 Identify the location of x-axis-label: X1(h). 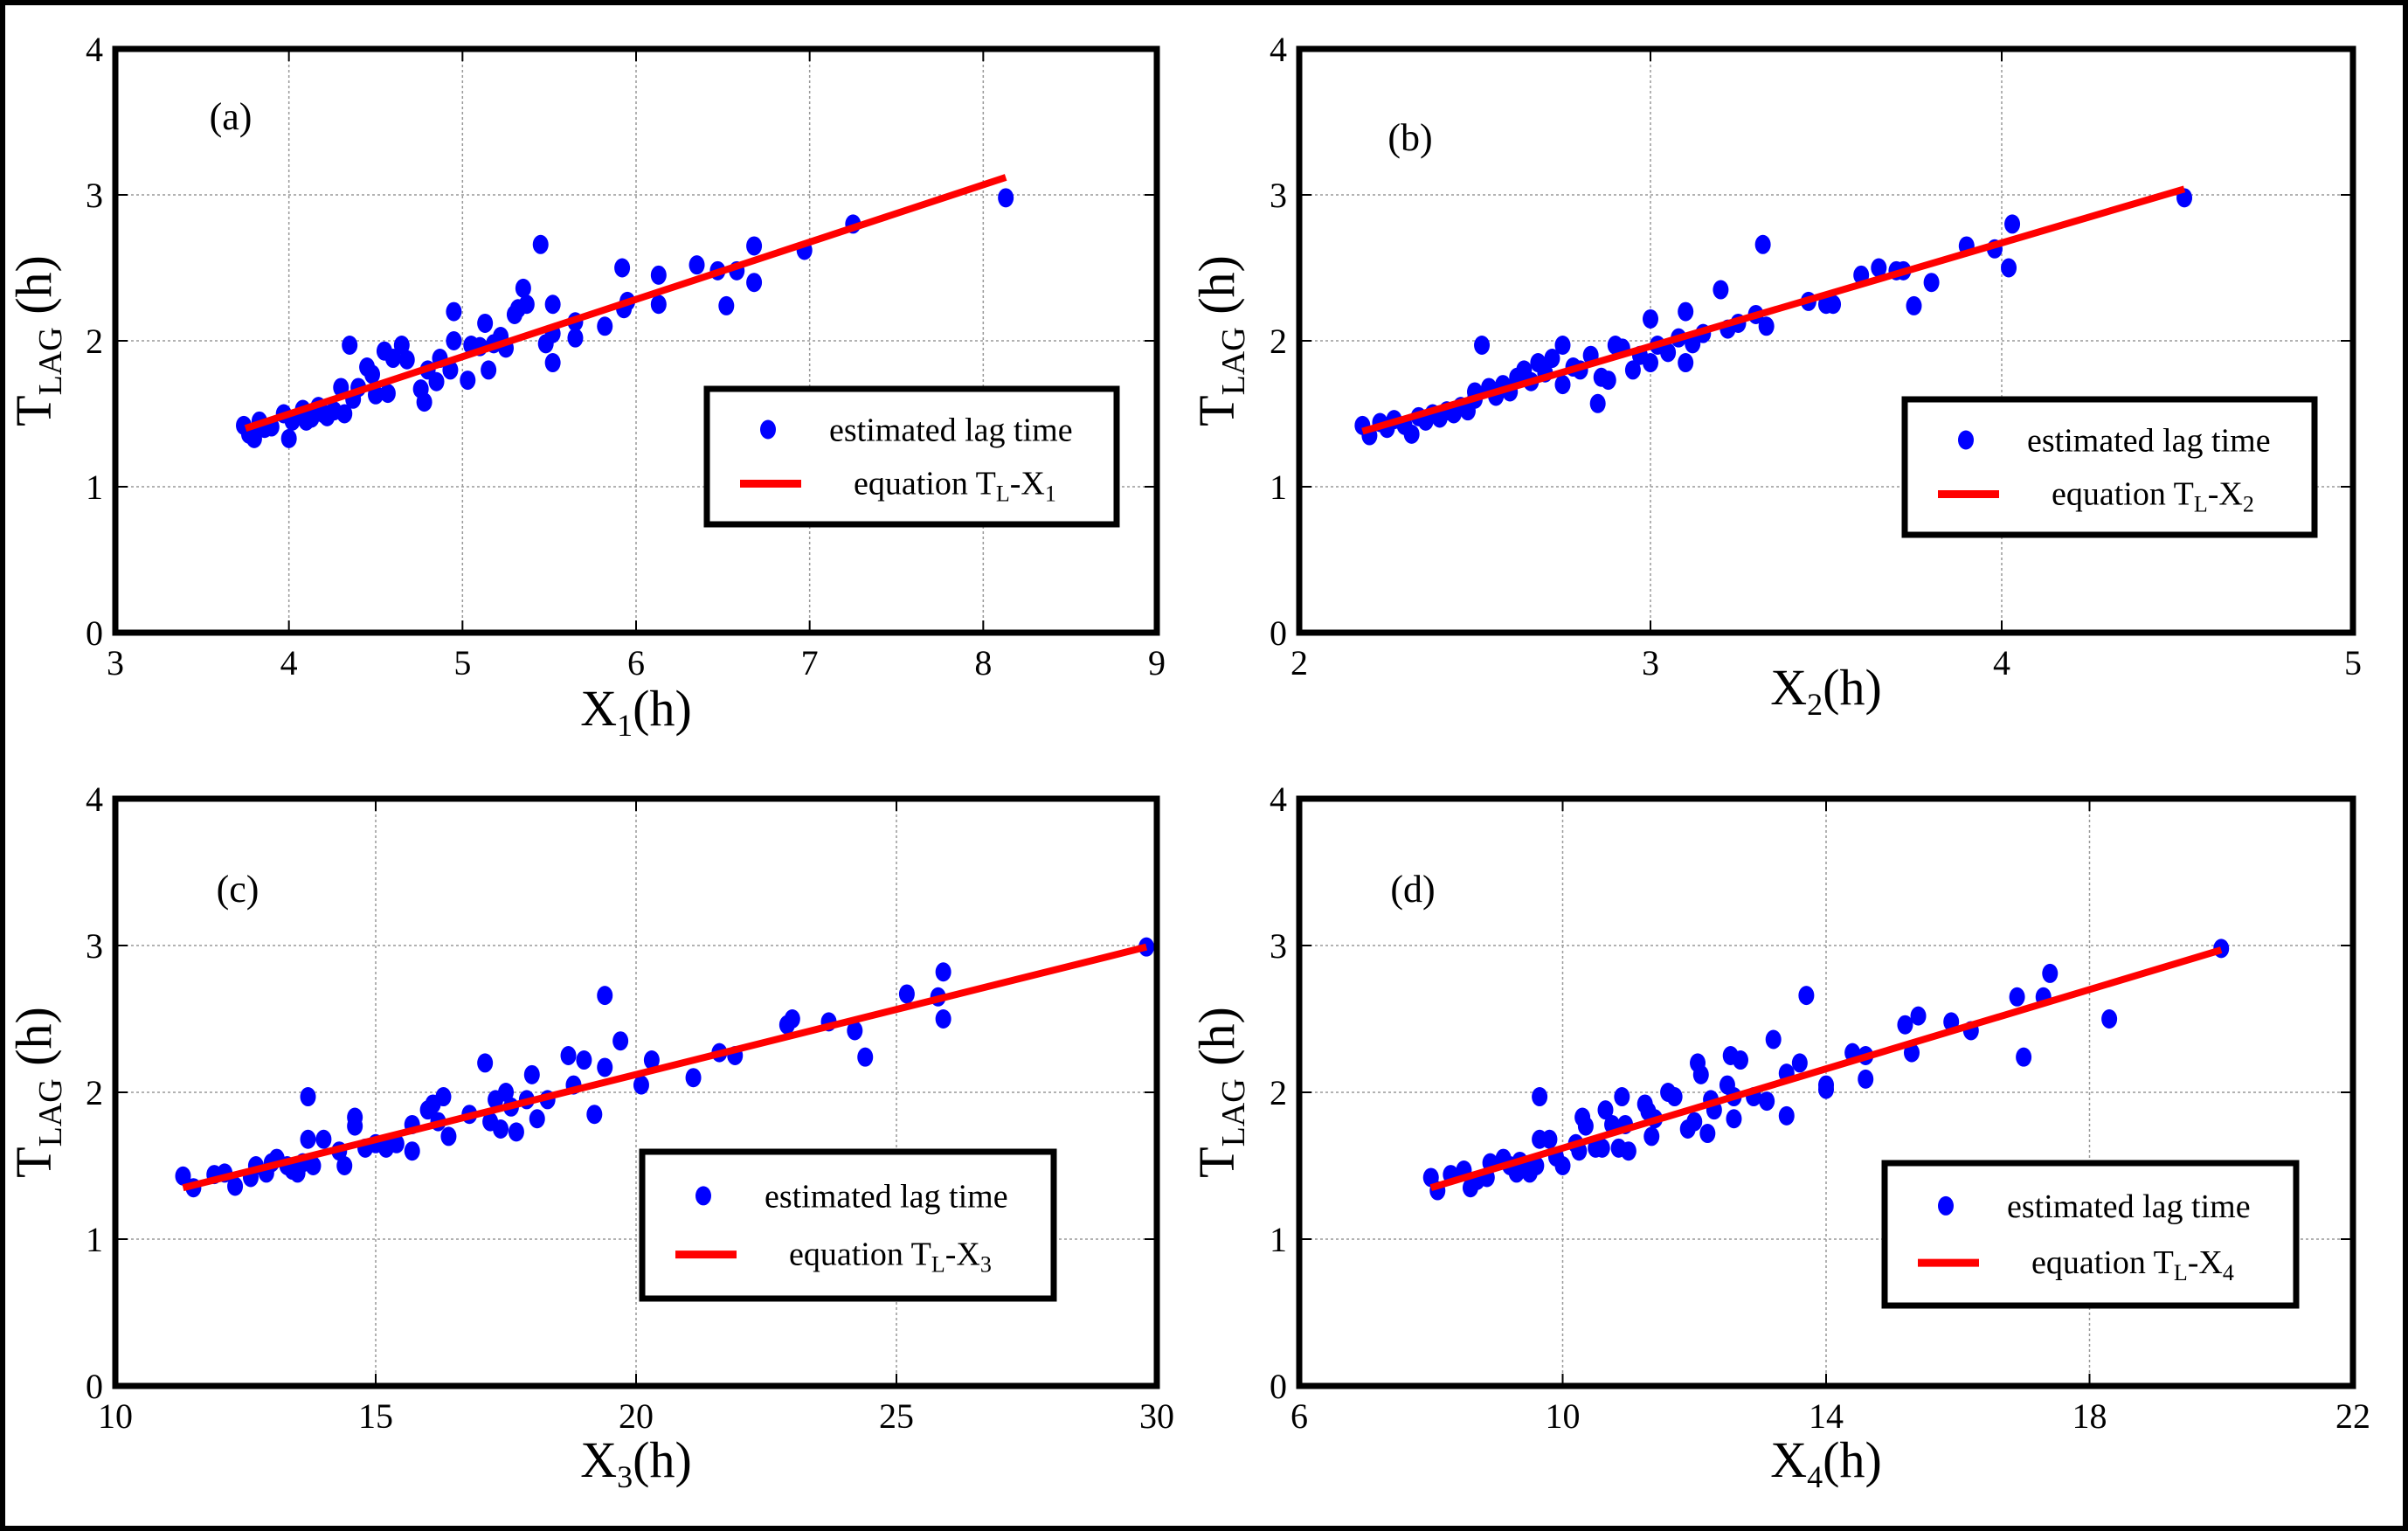
(636, 712).